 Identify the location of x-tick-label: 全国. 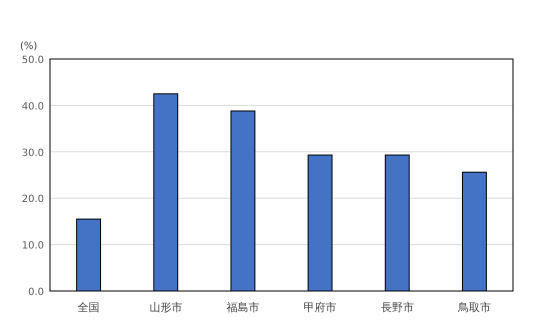
(89, 307).